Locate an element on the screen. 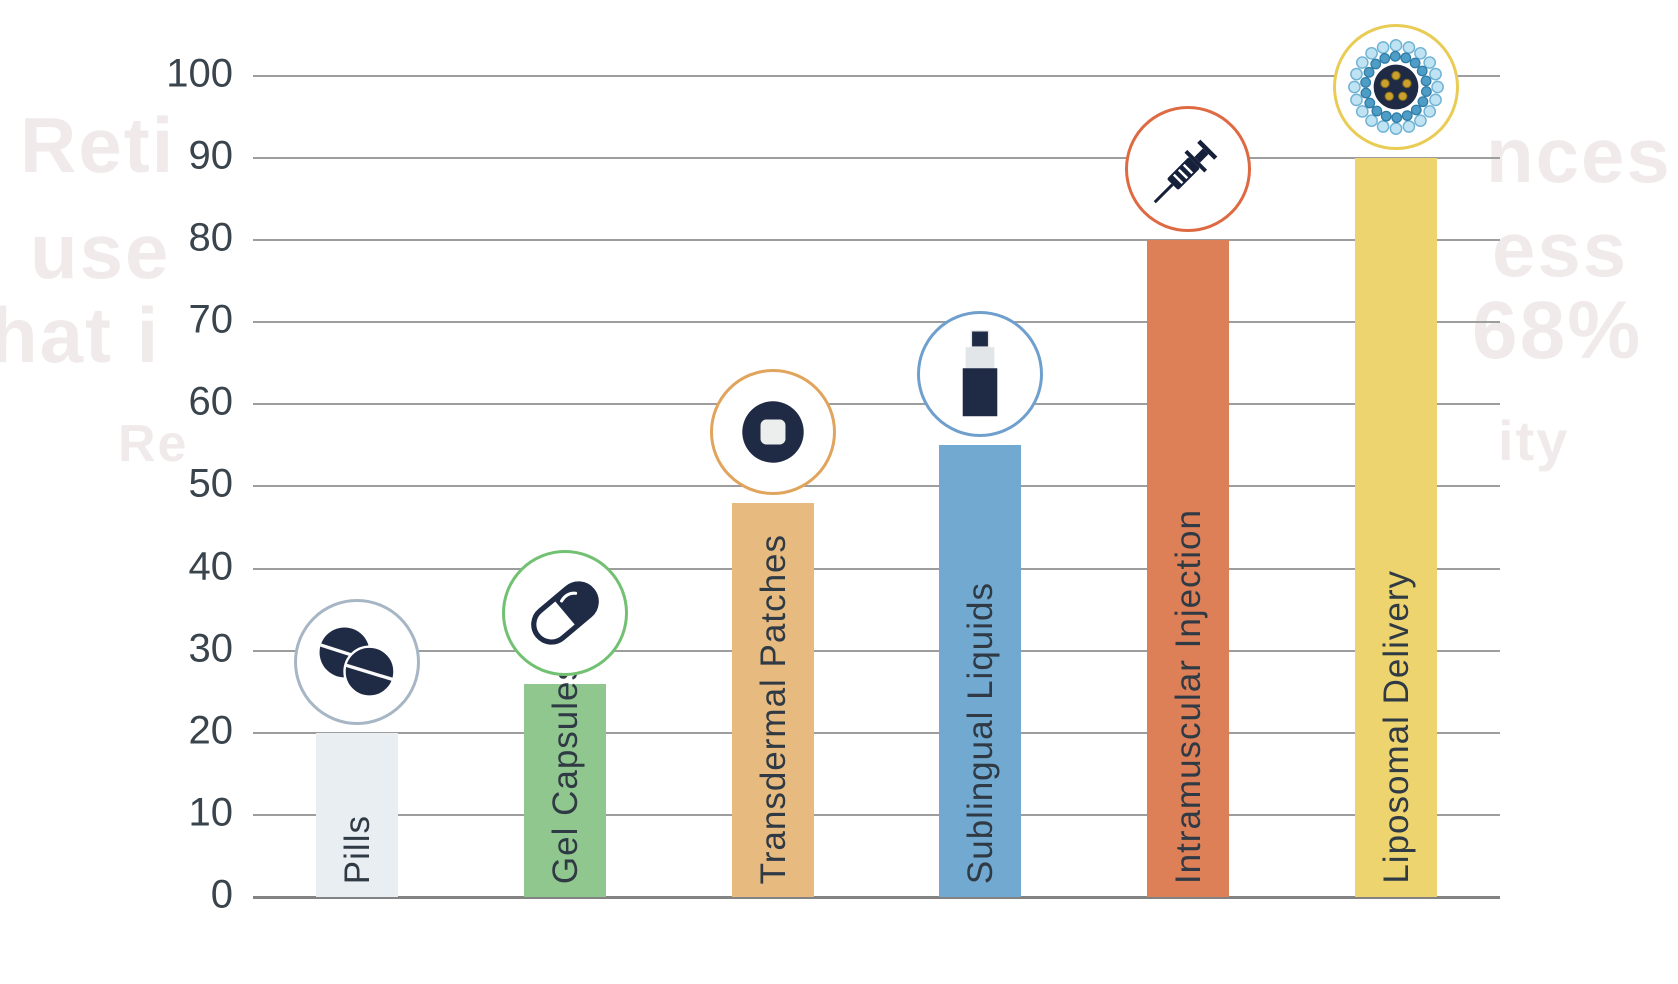  bar: Pills is located at coordinates (357, 815).